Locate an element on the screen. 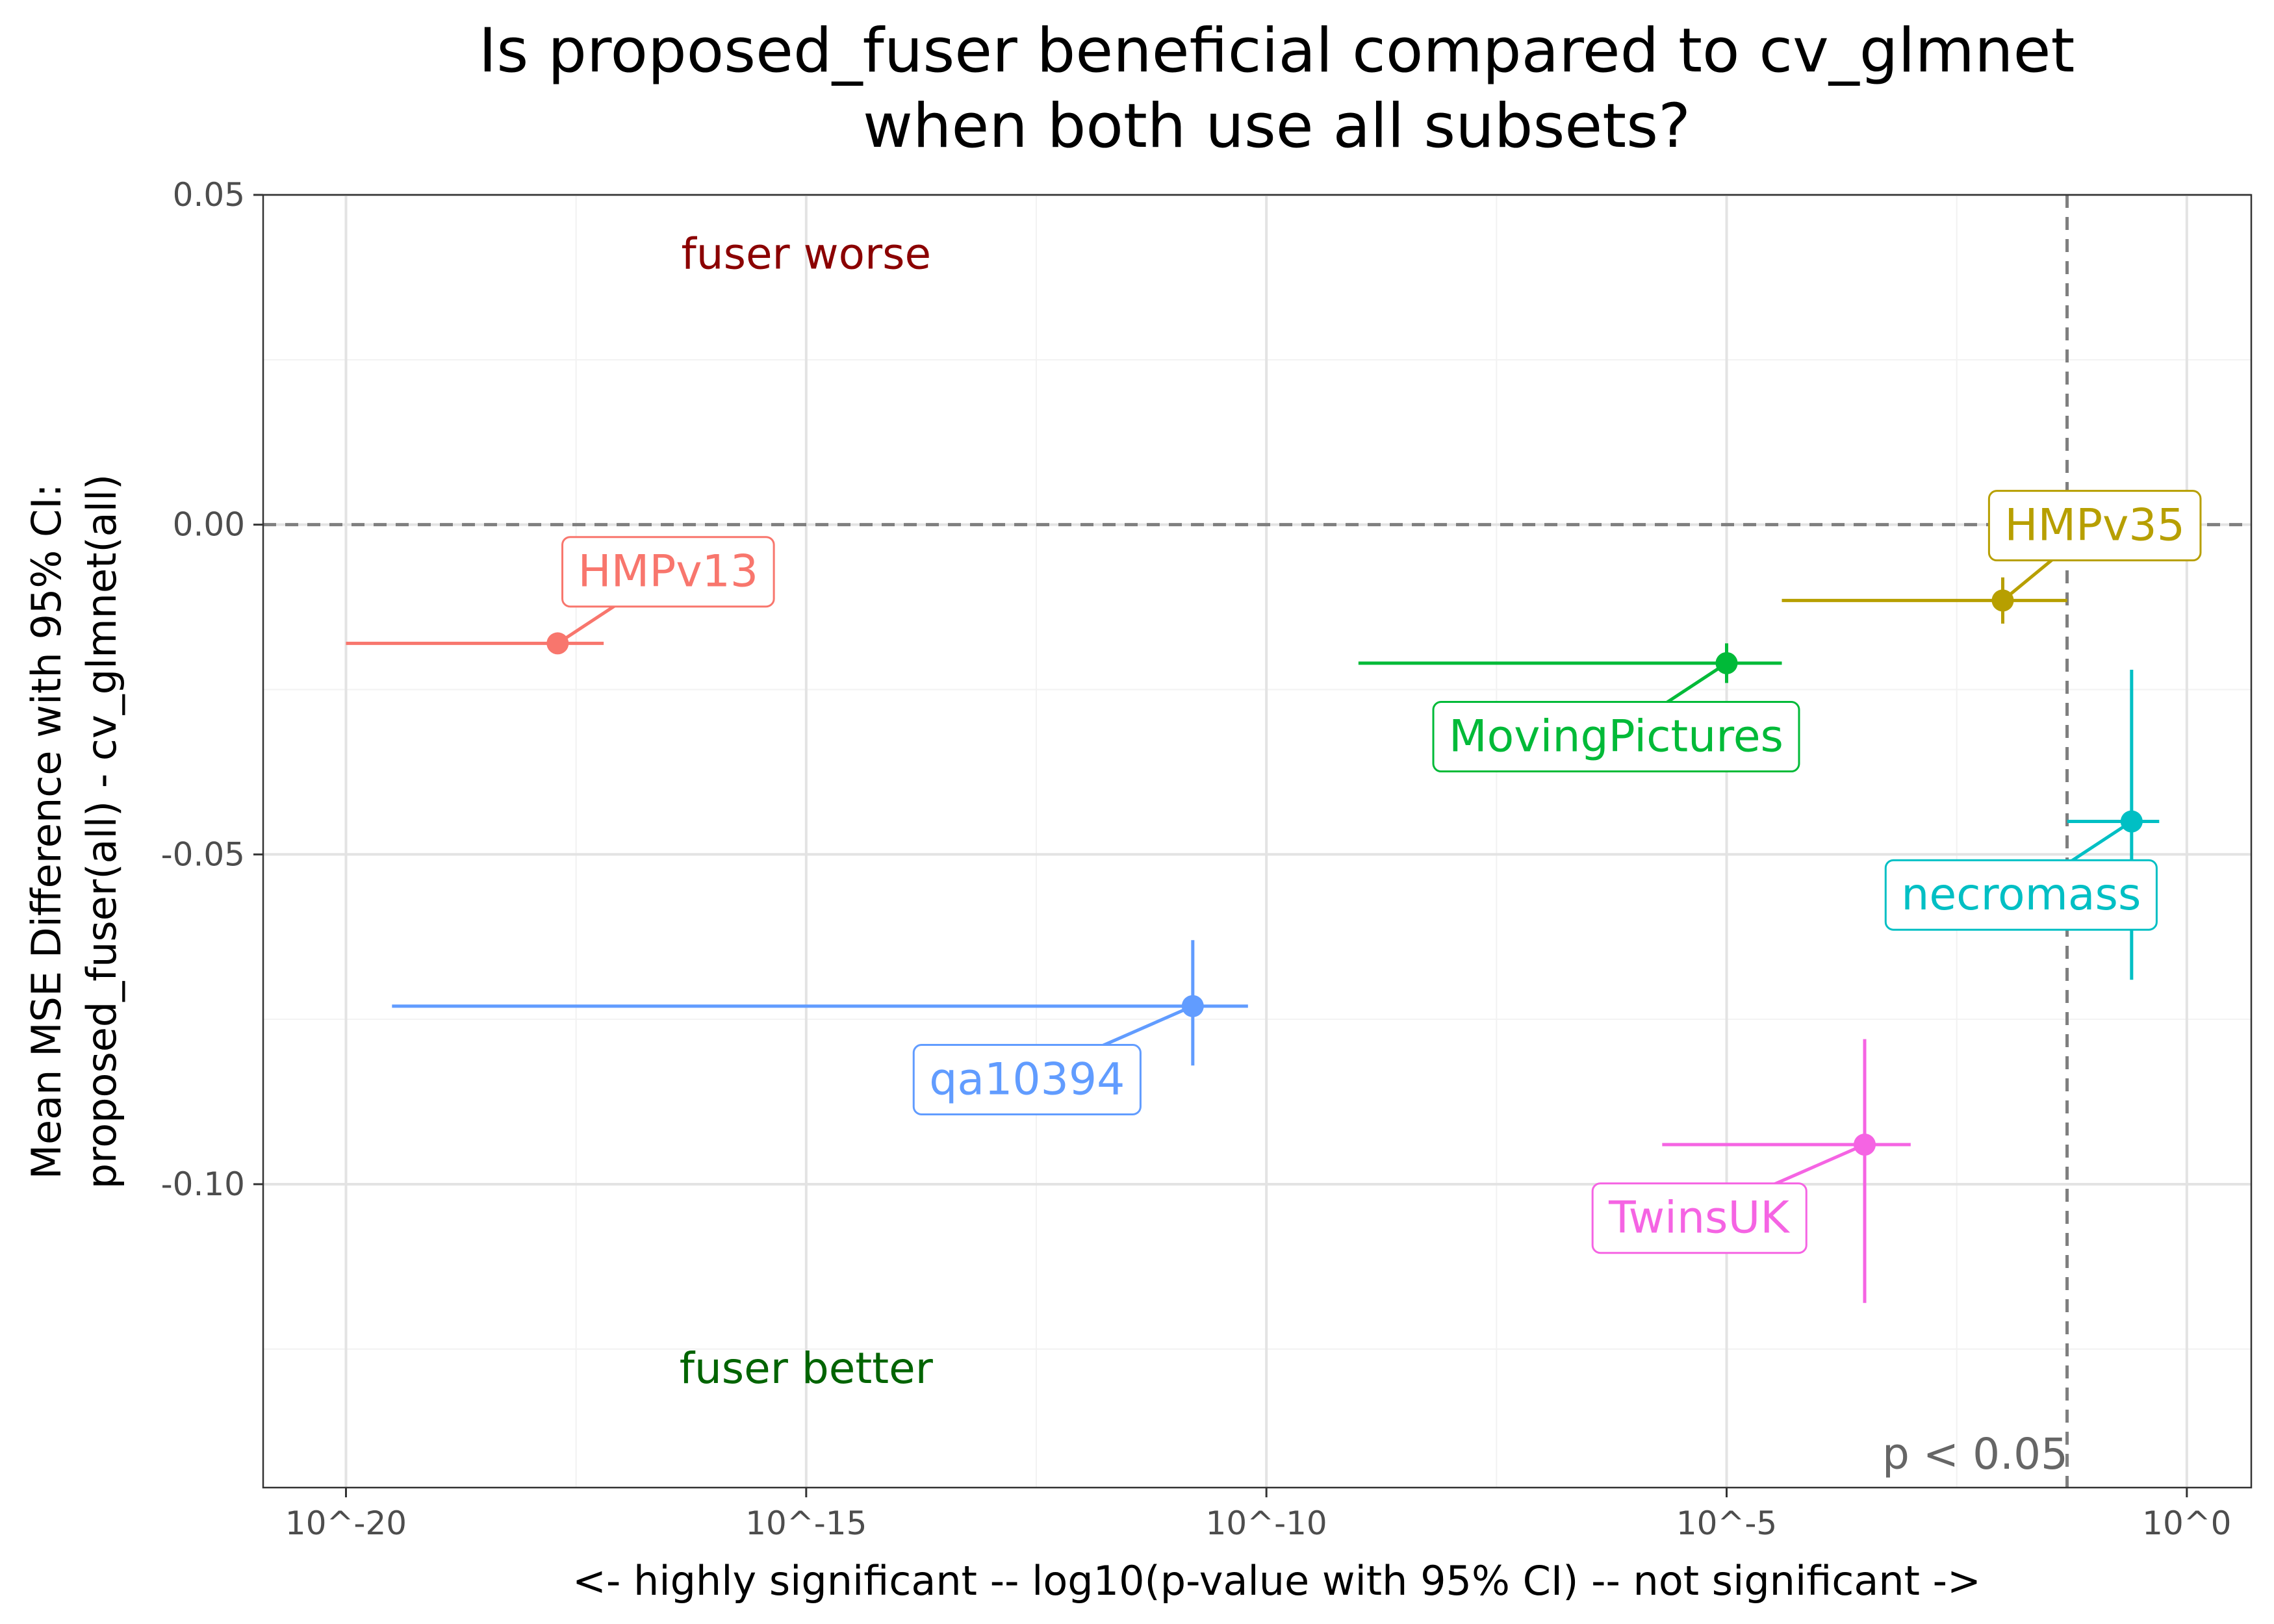 The width and height of the screenshot is (2274, 1624). series-HMPv13: HMPv13 is located at coordinates (560, 595).